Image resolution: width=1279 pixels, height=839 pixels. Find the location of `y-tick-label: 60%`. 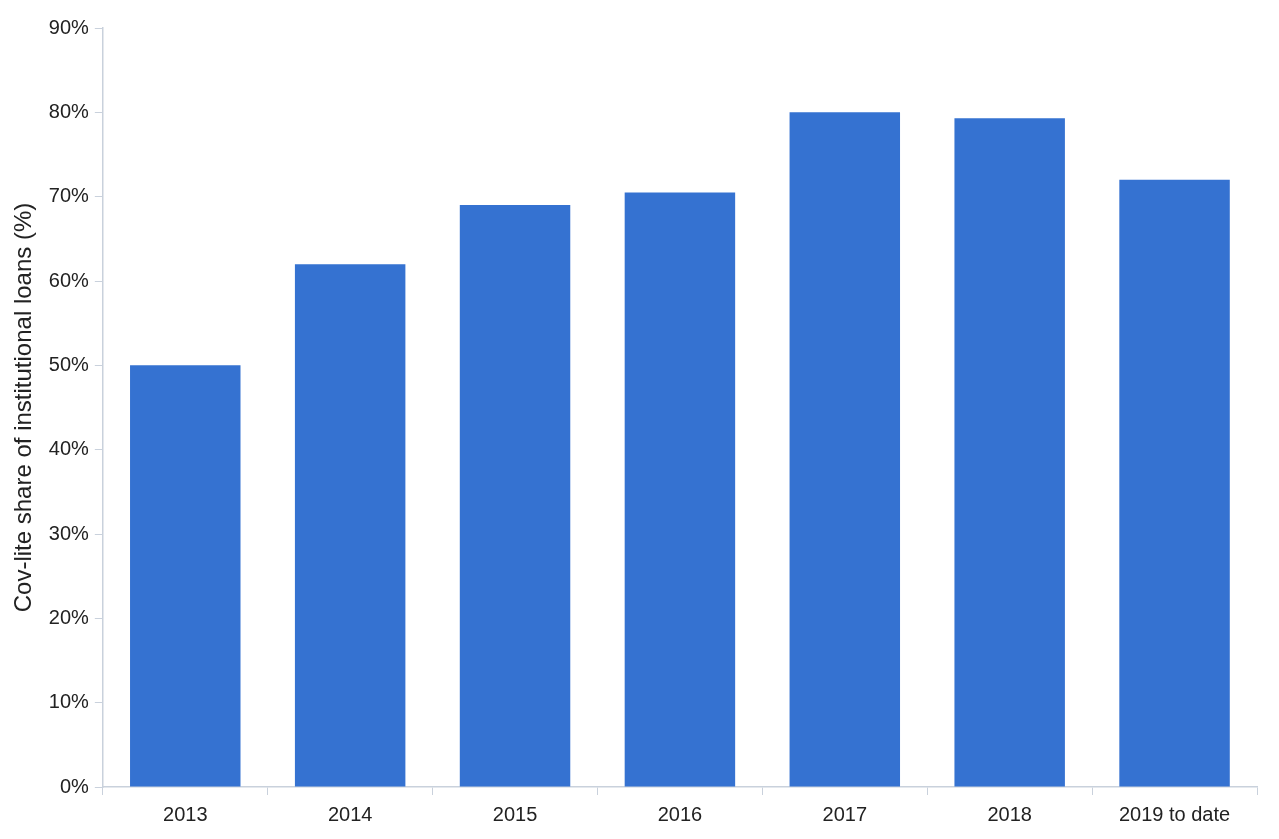

y-tick-label: 60% is located at coordinates (69, 279).